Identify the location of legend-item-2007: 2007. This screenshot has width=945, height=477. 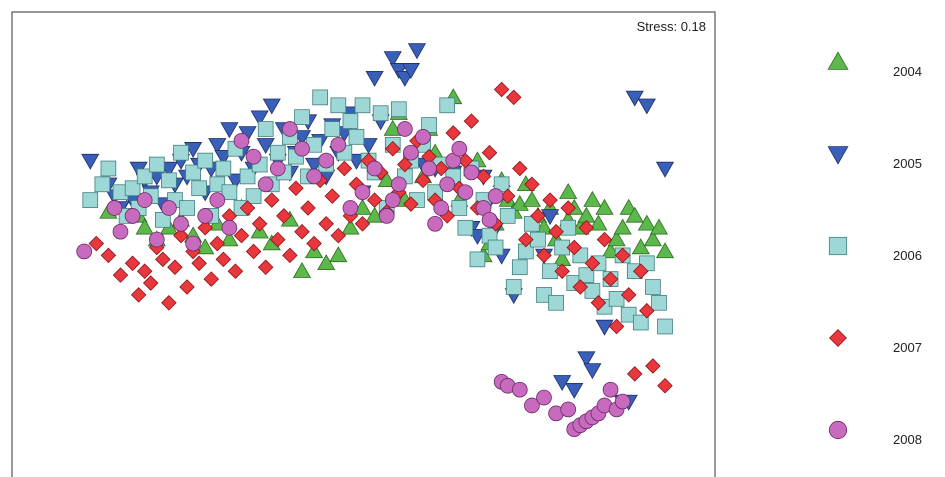
(875, 342).